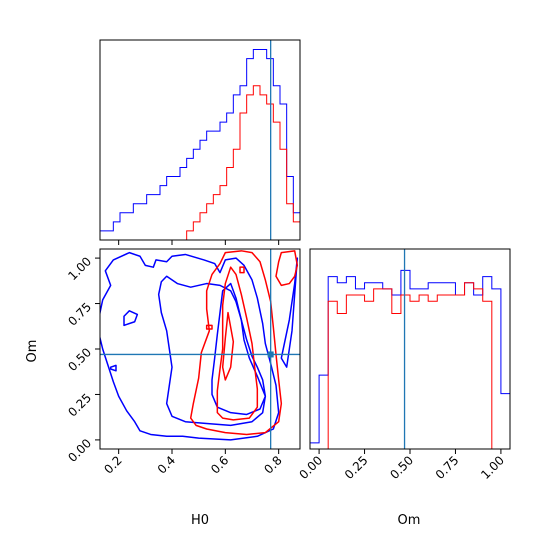 The image size is (550, 550). I want to click on om-histogram-x-tick-label: 0.25, so click(356, 467).